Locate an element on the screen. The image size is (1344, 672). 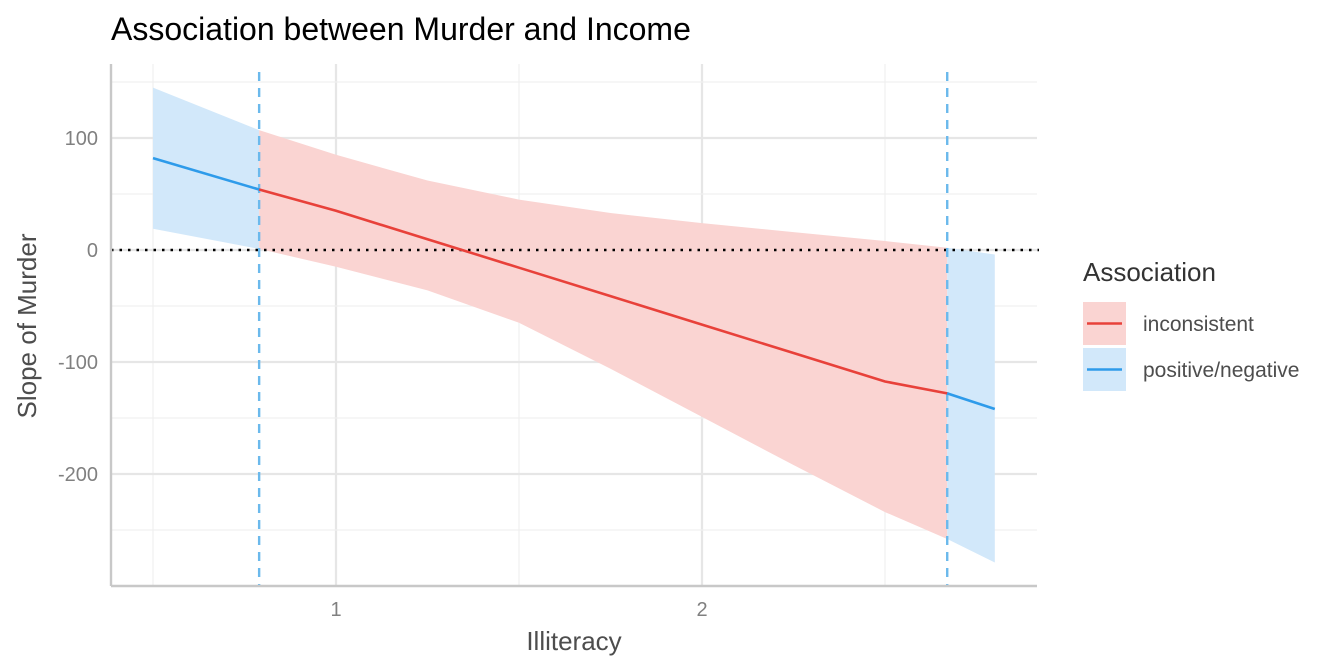
legend-key-inconsistent is located at coordinates (1104, 323).